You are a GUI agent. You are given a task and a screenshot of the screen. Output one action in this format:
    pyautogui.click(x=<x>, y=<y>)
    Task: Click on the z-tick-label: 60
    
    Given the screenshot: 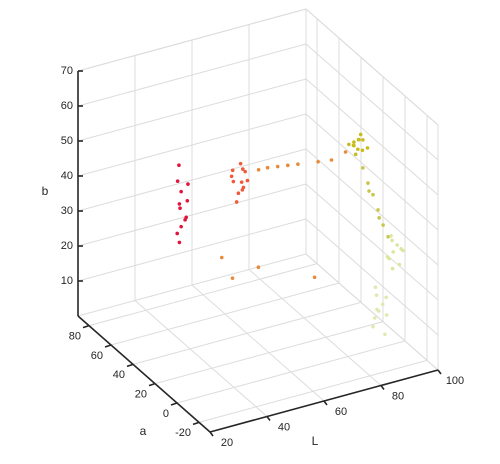 What is the action you would take?
    pyautogui.click(x=67, y=106)
    